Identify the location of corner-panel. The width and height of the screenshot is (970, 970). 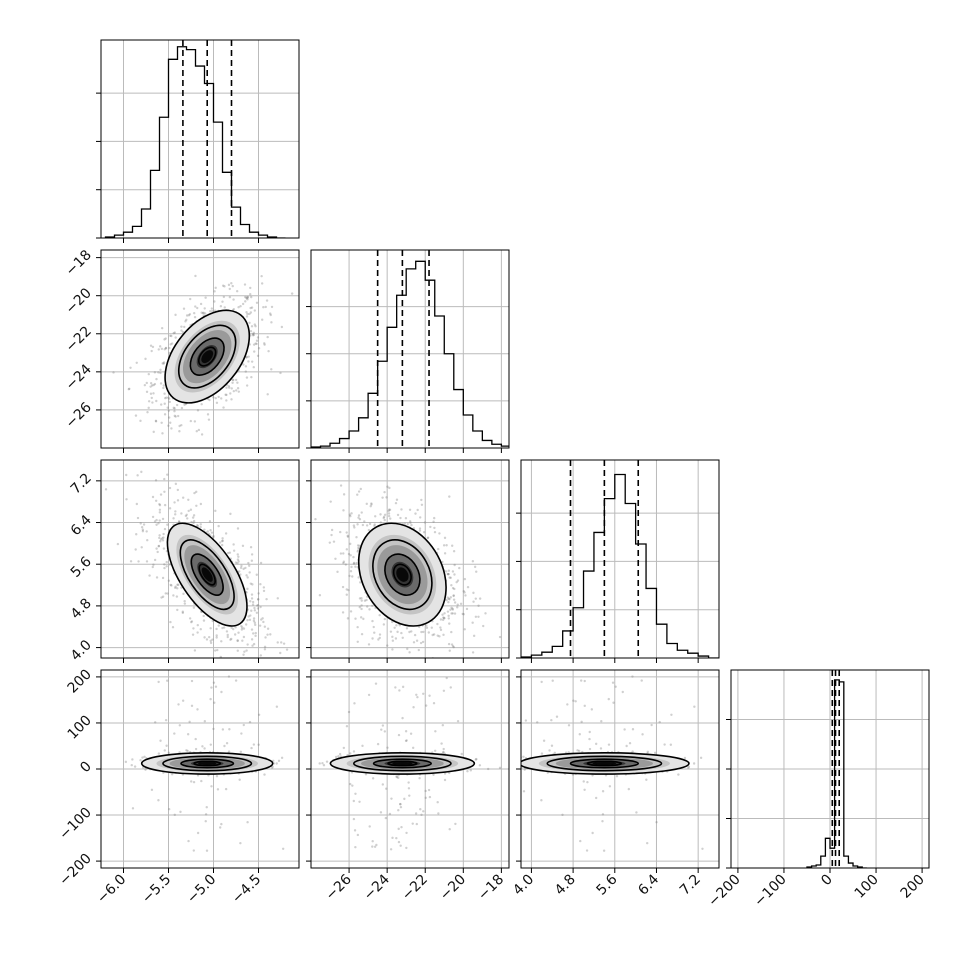
(408, 351).